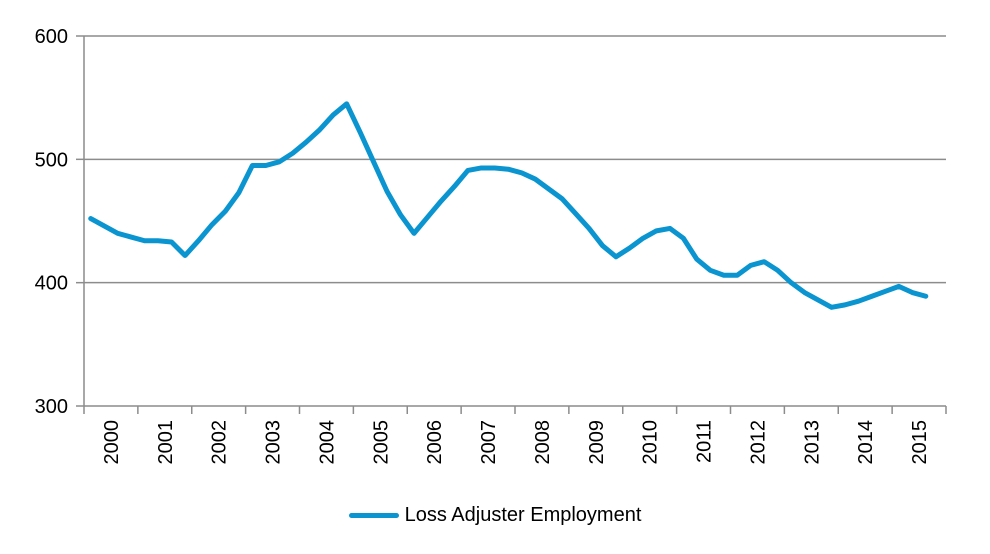  What do you see at coordinates (489, 442) in the screenshot?
I see `x-tick-label-2007: 2007` at bounding box center [489, 442].